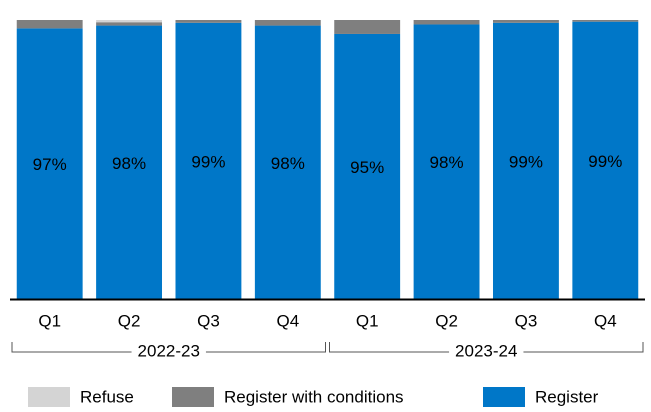  I want to click on group-label: 2022-23, so click(169, 350).